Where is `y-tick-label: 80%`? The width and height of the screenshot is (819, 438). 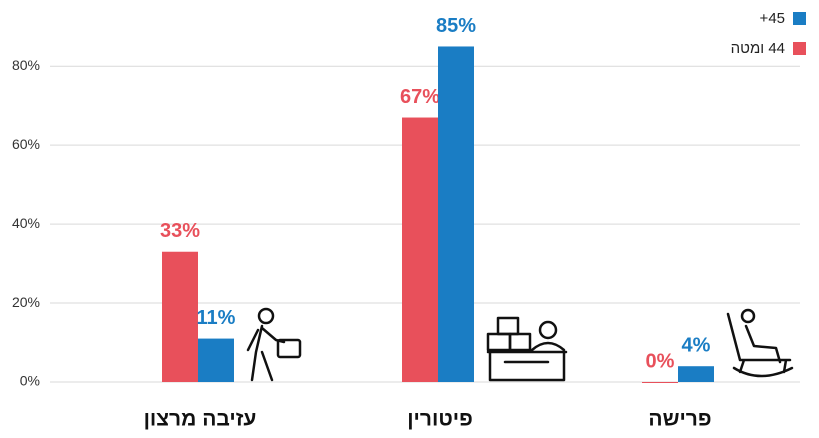
y-tick-label: 80% is located at coordinates (26, 65).